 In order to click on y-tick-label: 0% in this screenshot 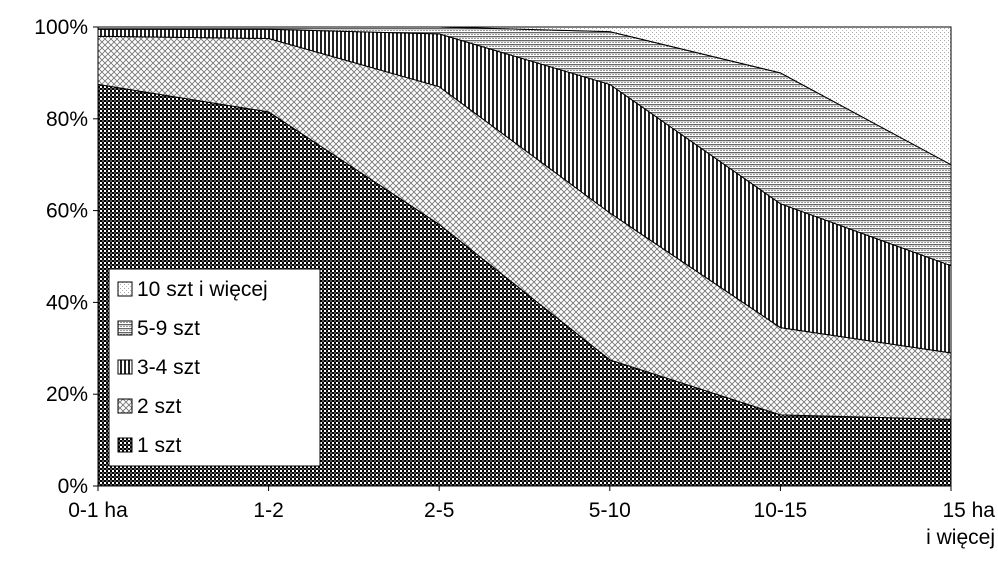, I will do `click(73, 486)`.